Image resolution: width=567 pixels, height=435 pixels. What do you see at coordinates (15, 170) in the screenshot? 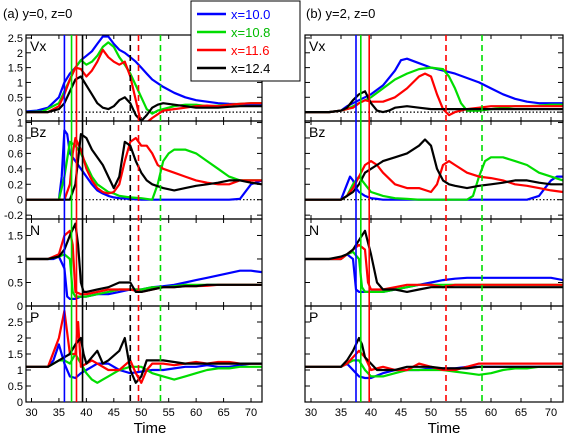
I see `y-tick-label: 0.4` at bounding box center [15, 170].